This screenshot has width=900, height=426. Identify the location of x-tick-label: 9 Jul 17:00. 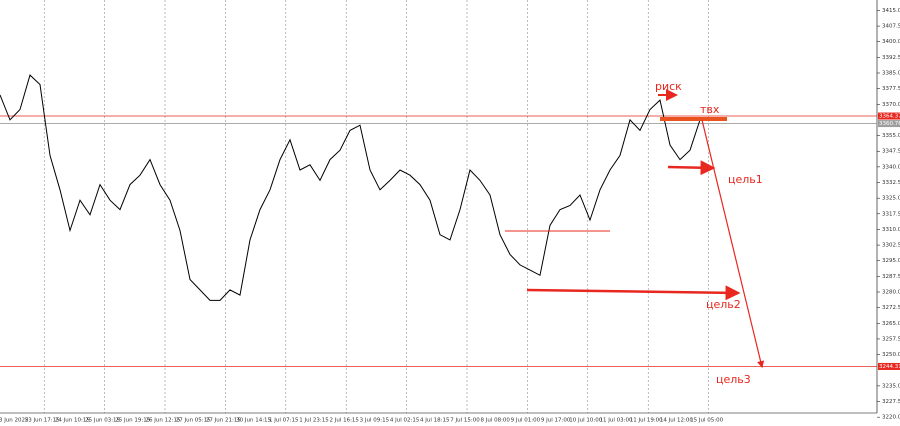
(556, 421).